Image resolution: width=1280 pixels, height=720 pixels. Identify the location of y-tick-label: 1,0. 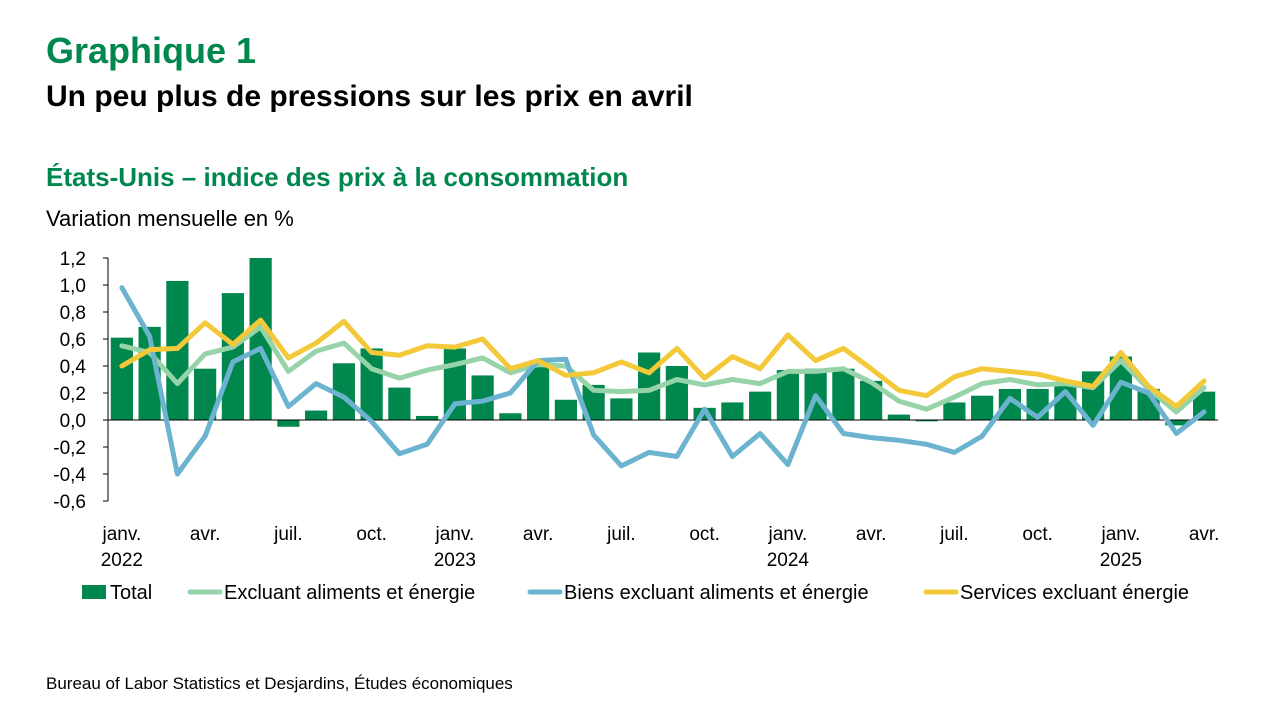
(73, 286).